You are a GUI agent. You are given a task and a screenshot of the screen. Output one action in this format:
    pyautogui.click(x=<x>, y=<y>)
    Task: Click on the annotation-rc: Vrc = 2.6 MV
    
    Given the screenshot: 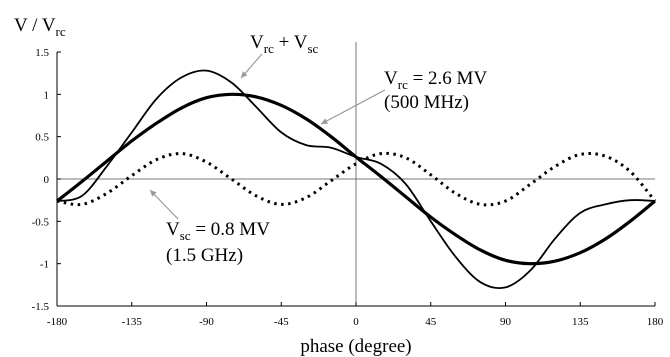 What is the action you would take?
    pyautogui.click(x=435, y=80)
    